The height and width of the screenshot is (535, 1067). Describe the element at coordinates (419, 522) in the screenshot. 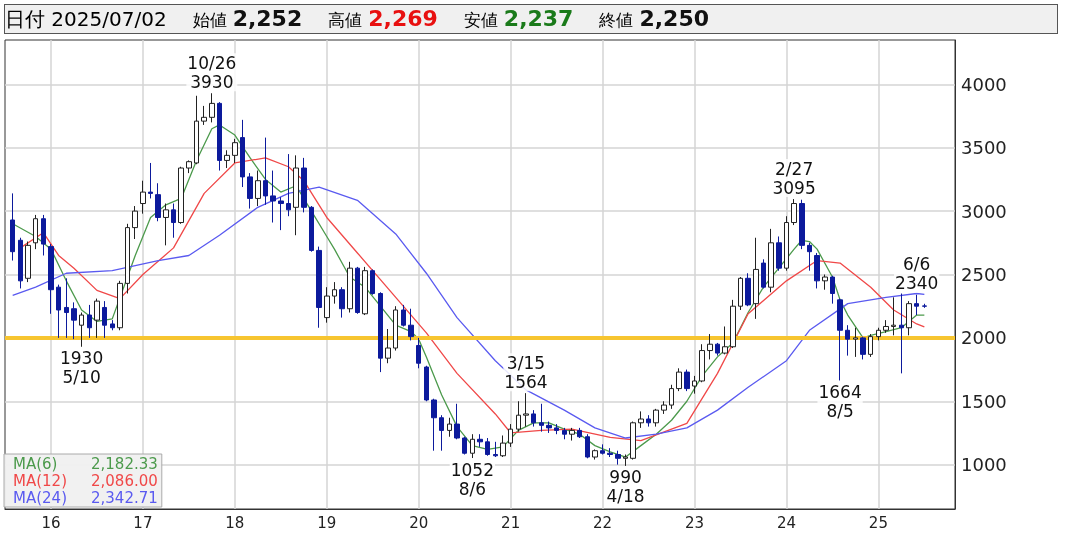

I see `x-tick-label: 20` at that location.